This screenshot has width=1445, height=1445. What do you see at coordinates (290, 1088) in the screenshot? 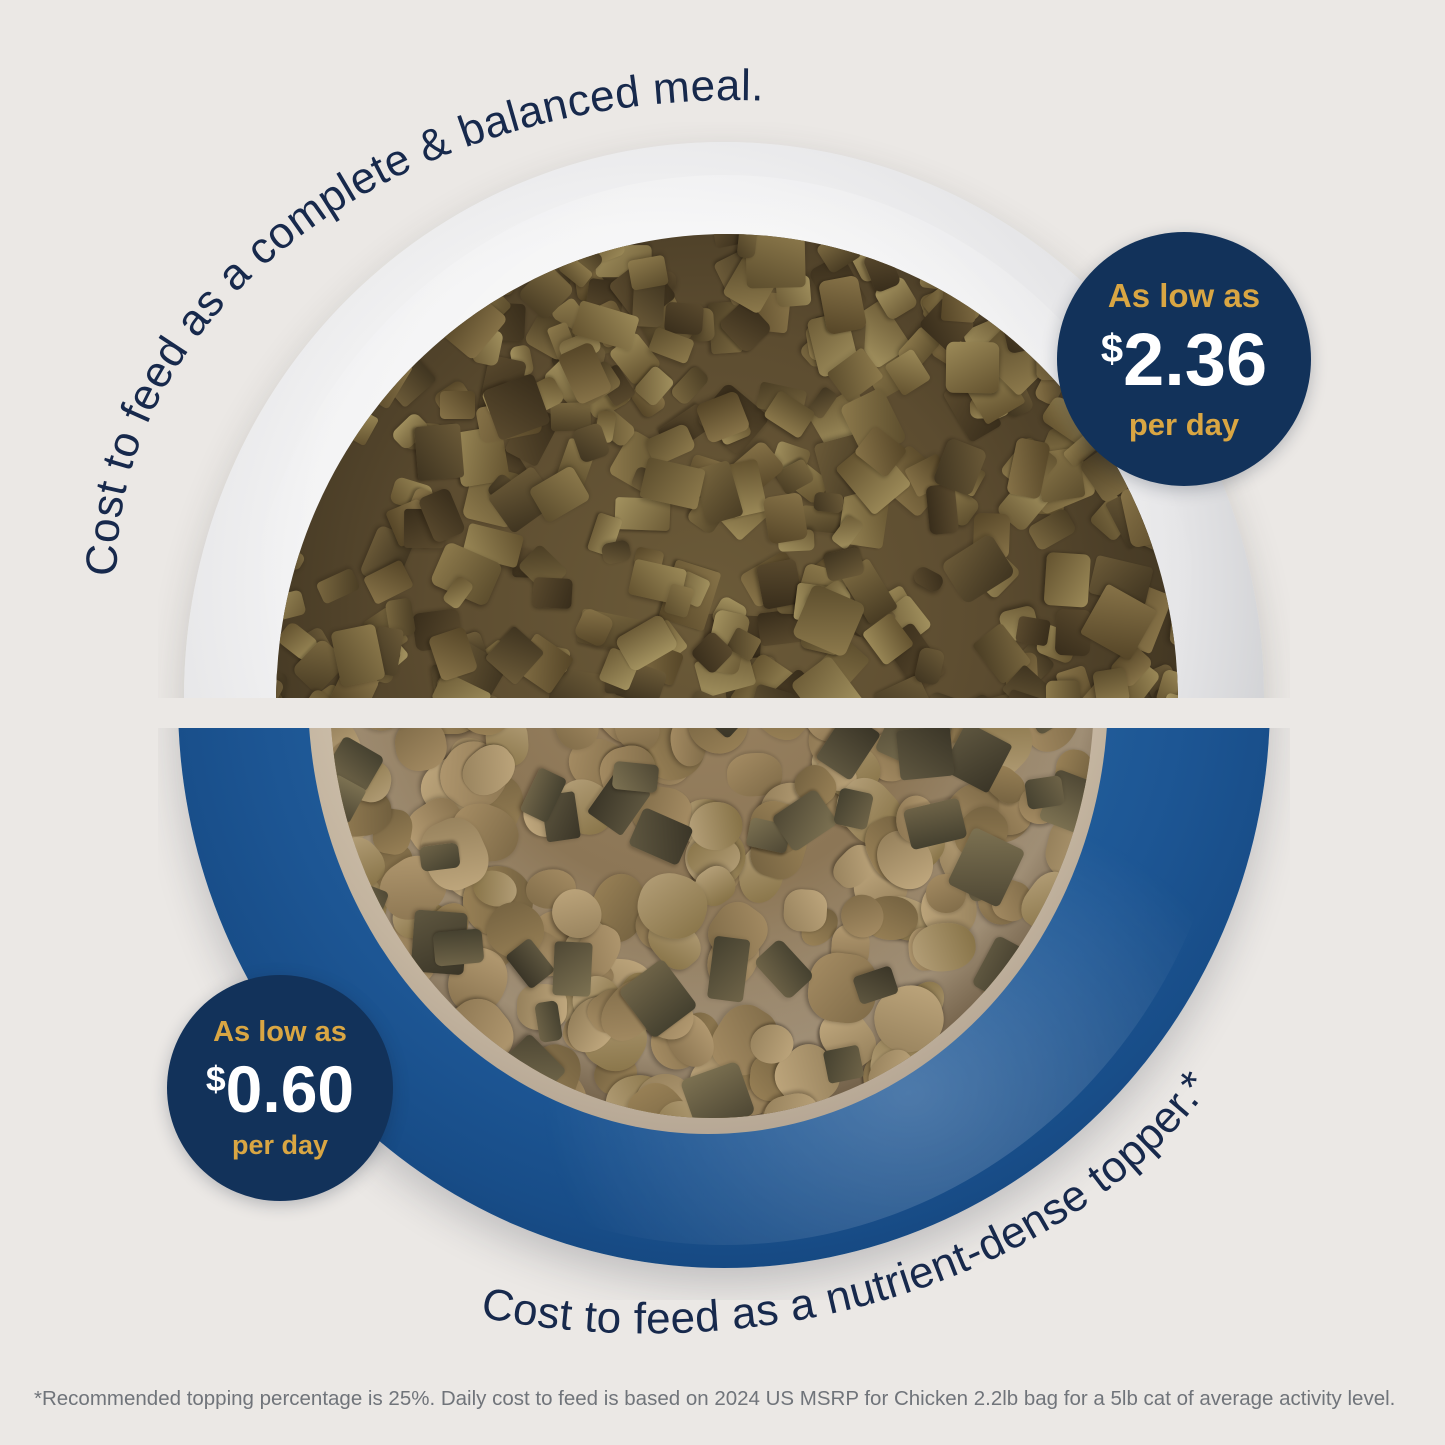
I see `badge-amount: 0.60` at bounding box center [290, 1088].